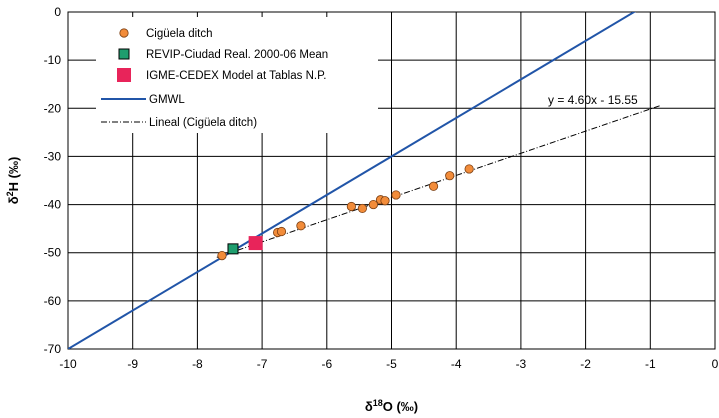 The image size is (719, 418). Describe the element at coordinates (124, 75) in the screenshot. I see `legend-marker-large-square` at that location.